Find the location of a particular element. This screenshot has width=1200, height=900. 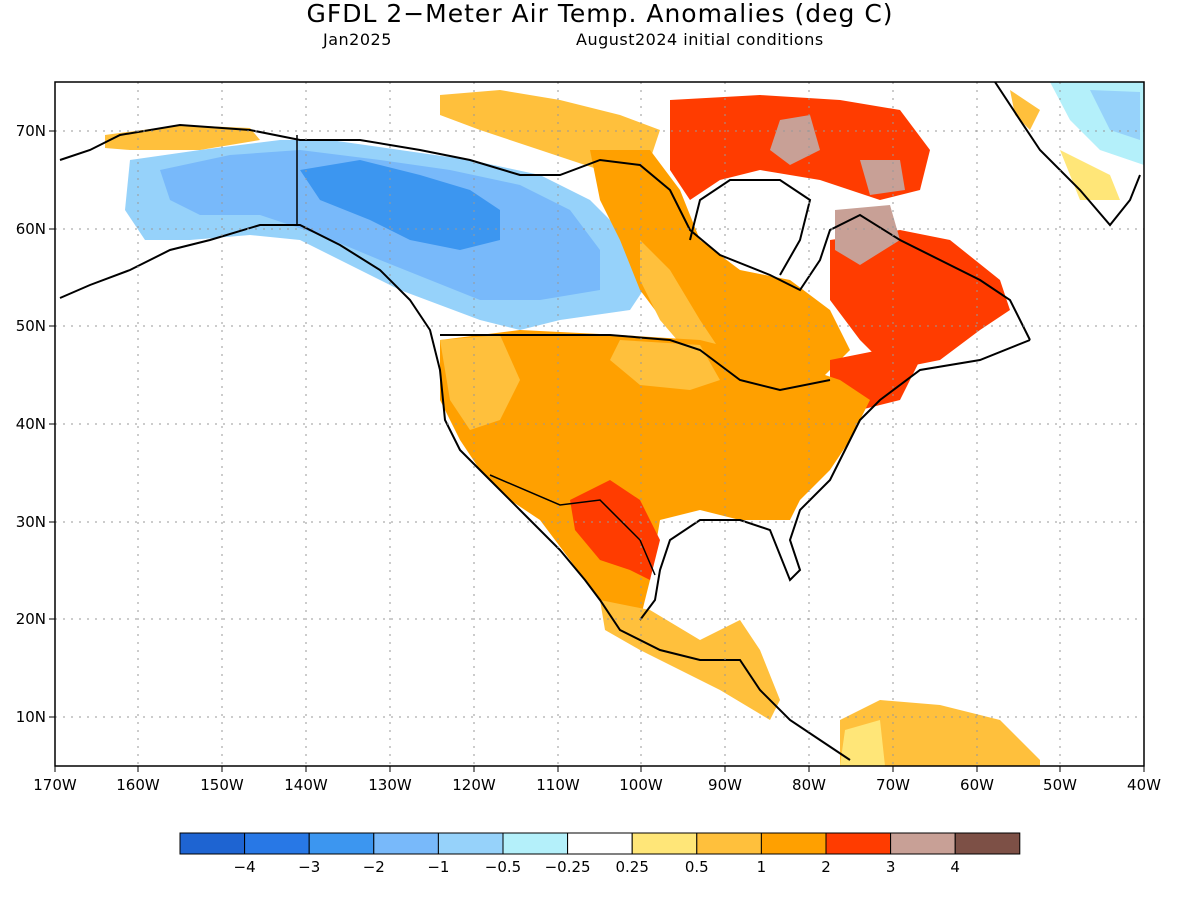

very-hot-baffin is located at coordinates (795, 140).